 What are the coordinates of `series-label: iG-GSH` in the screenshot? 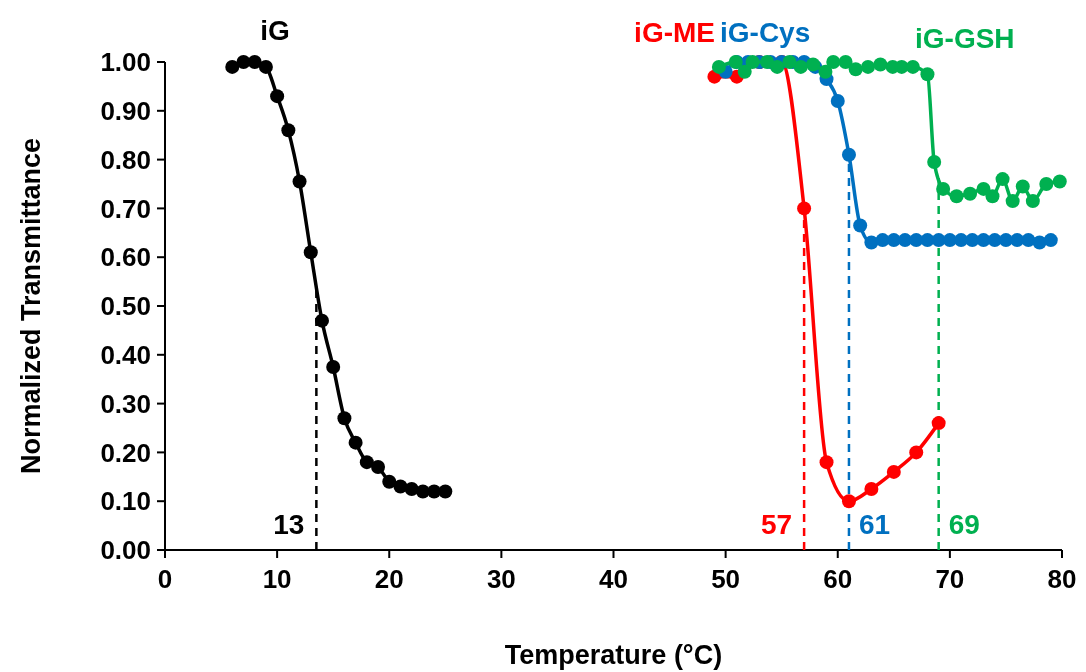 It's located at (965, 38).